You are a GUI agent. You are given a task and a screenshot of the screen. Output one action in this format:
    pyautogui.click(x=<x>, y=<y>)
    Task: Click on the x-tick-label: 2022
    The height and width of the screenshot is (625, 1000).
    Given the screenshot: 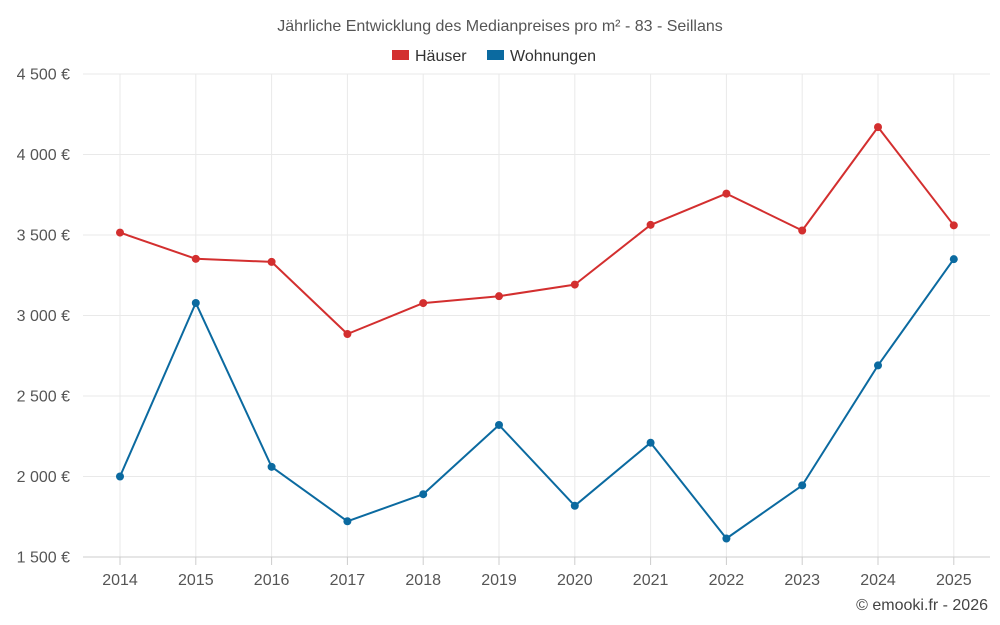 What is the action you would take?
    pyautogui.click(x=727, y=580)
    